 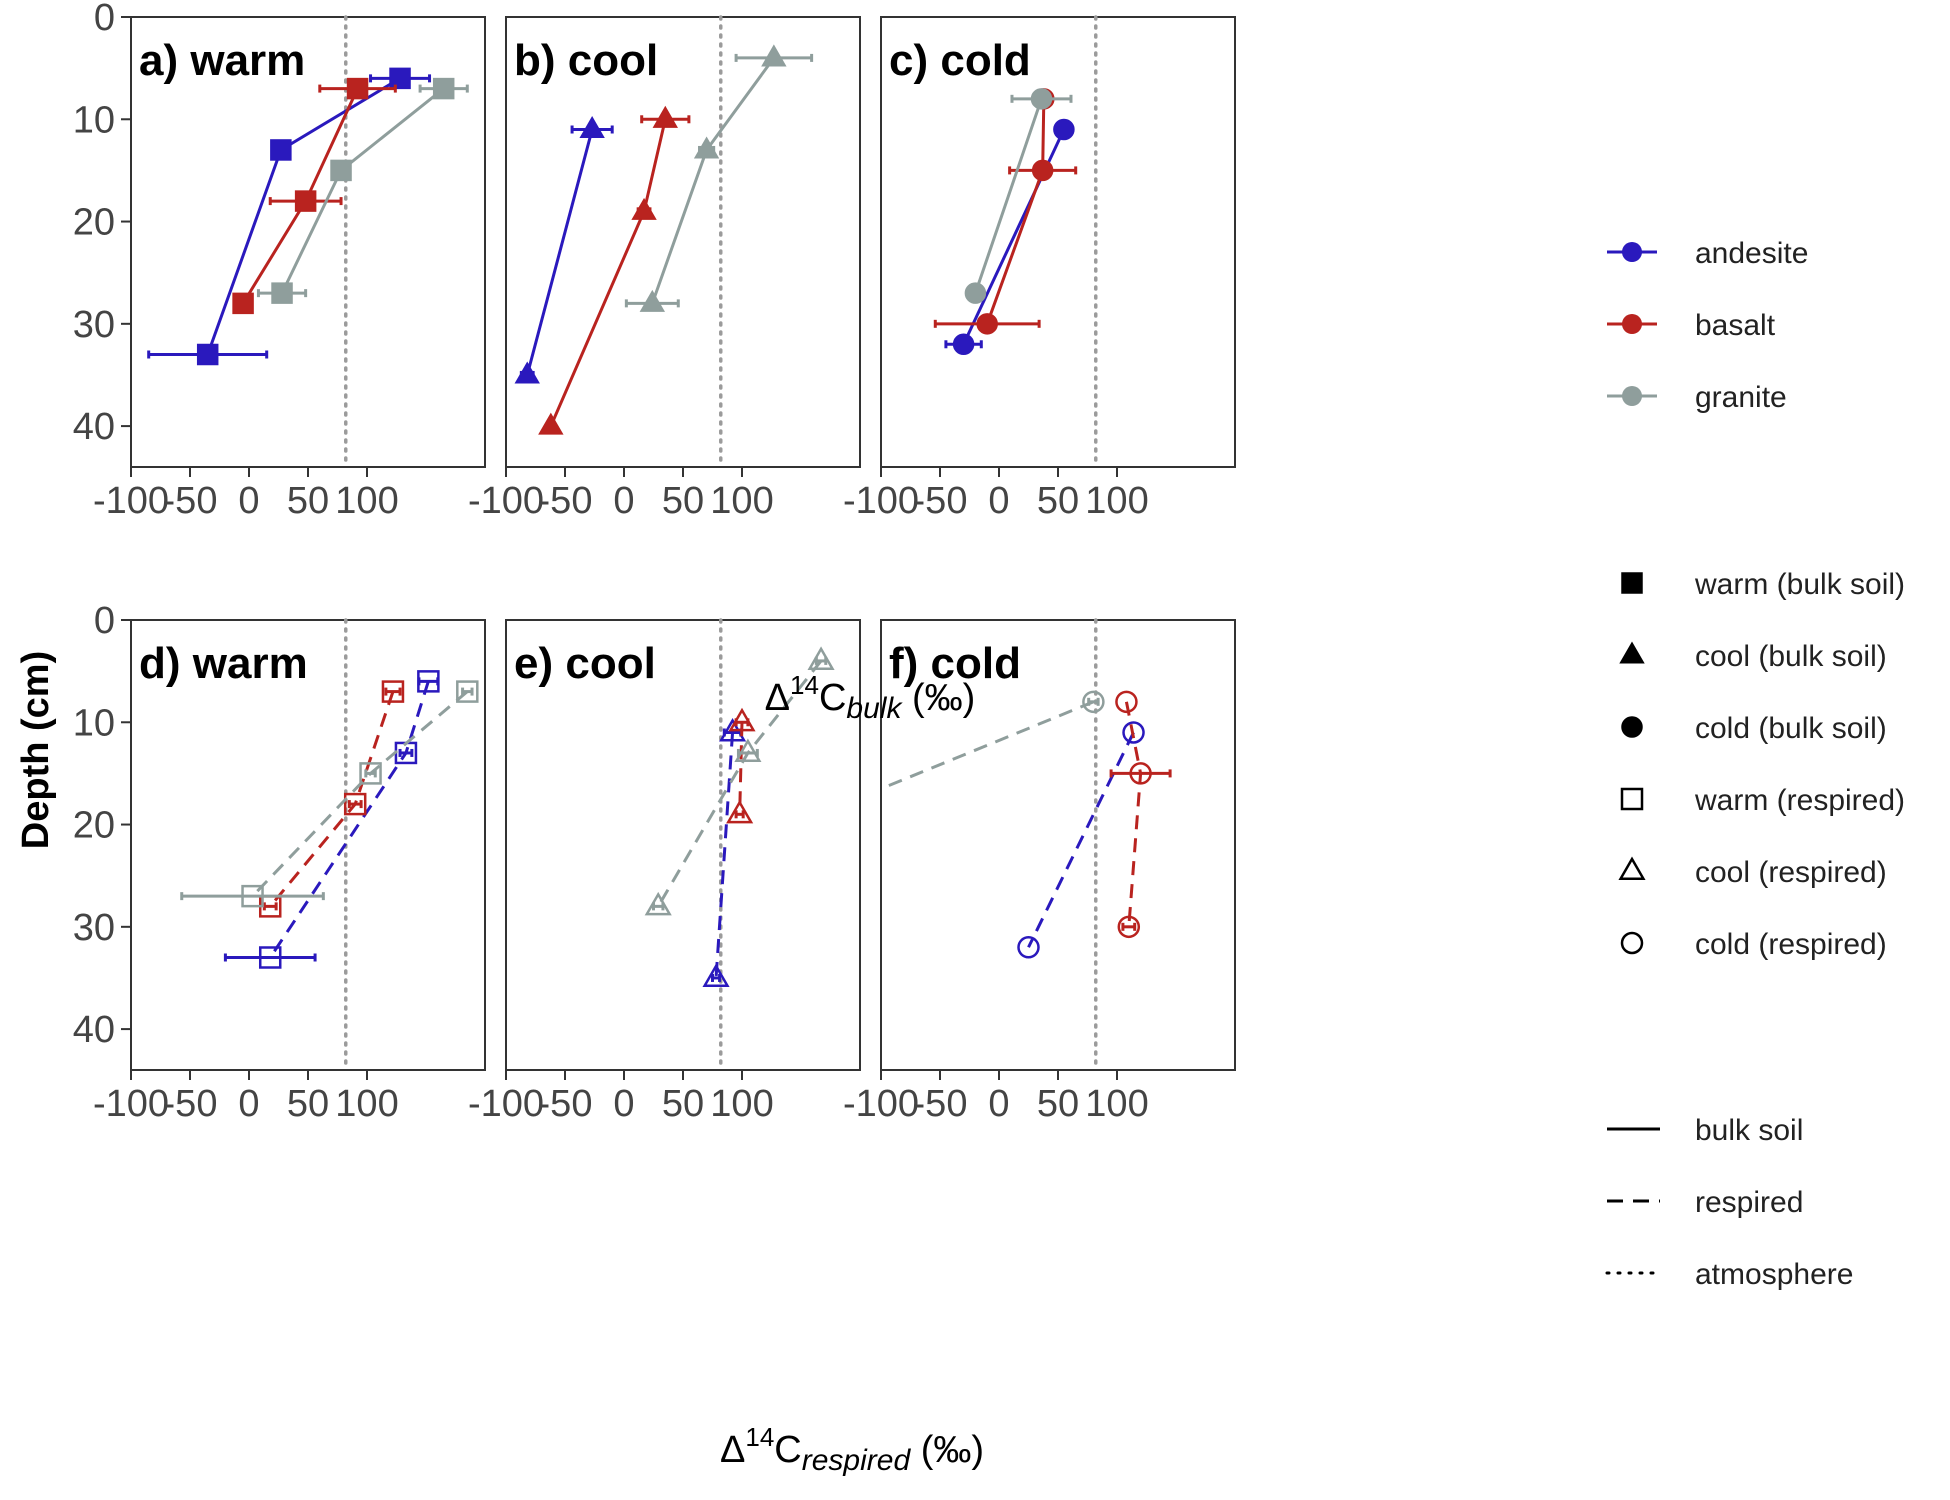 What do you see at coordinates (1691, 325) in the screenshot?
I see `legend-item-basalt: basalt` at bounding box center [1691, 325].